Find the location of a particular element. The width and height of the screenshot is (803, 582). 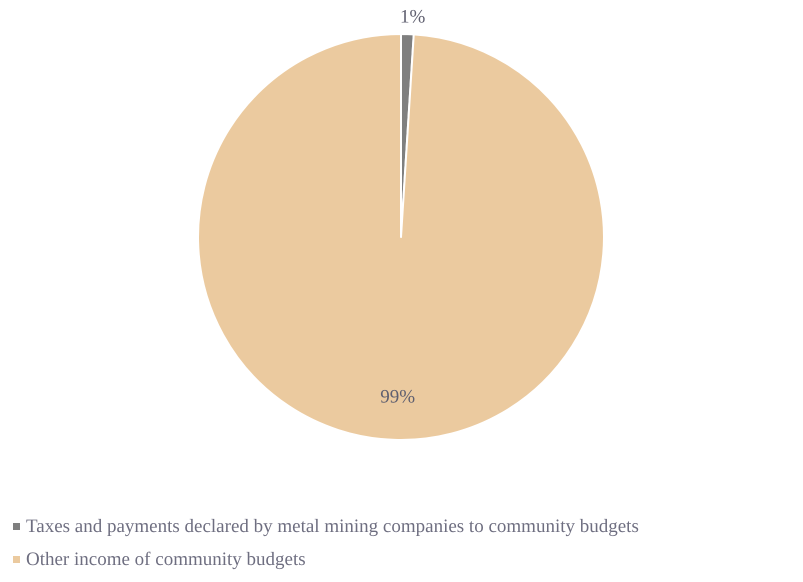

legend-label: Other income of community budgets is located at coordinates (166, 559).